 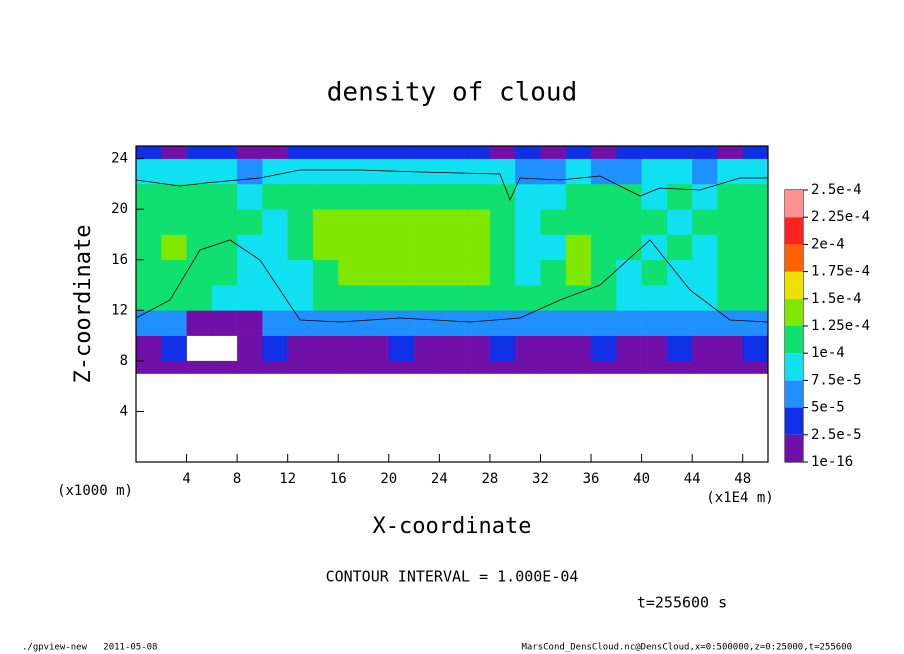 What do you see at coordinates (287, 479) in the screenshot?
I see `x-tick-label: 12` at bounding box center [287, 479].